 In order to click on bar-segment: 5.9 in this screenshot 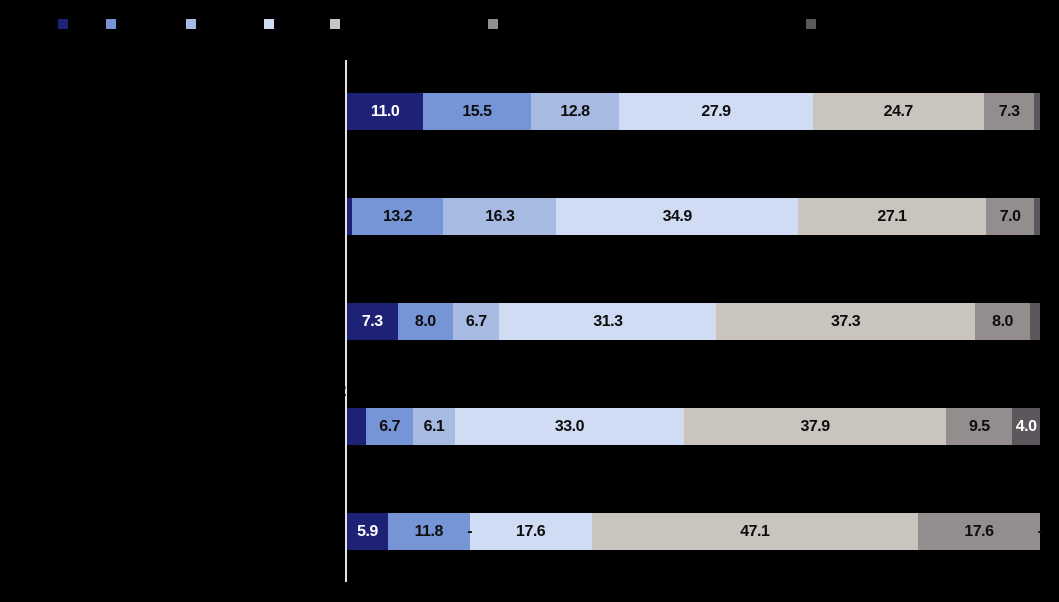, I will do `click(367, 531)`.